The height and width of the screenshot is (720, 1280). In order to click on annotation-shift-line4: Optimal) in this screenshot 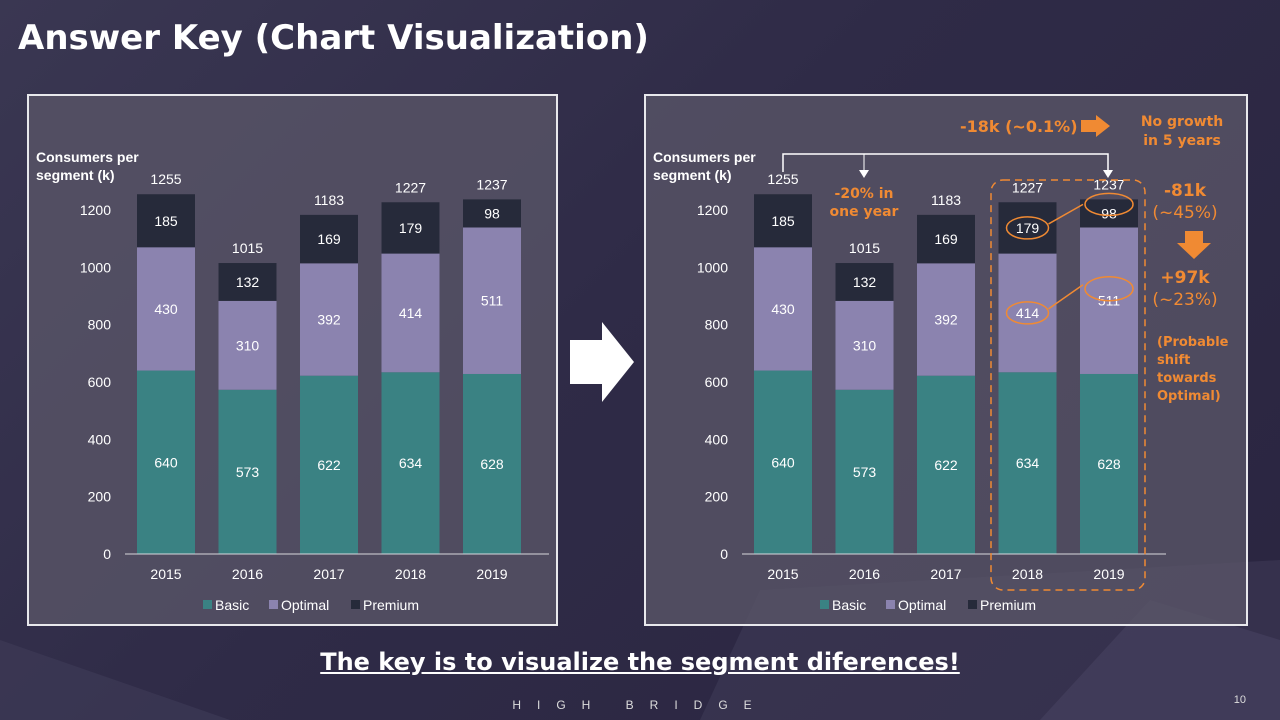, I will do `click(1189, 396)`.